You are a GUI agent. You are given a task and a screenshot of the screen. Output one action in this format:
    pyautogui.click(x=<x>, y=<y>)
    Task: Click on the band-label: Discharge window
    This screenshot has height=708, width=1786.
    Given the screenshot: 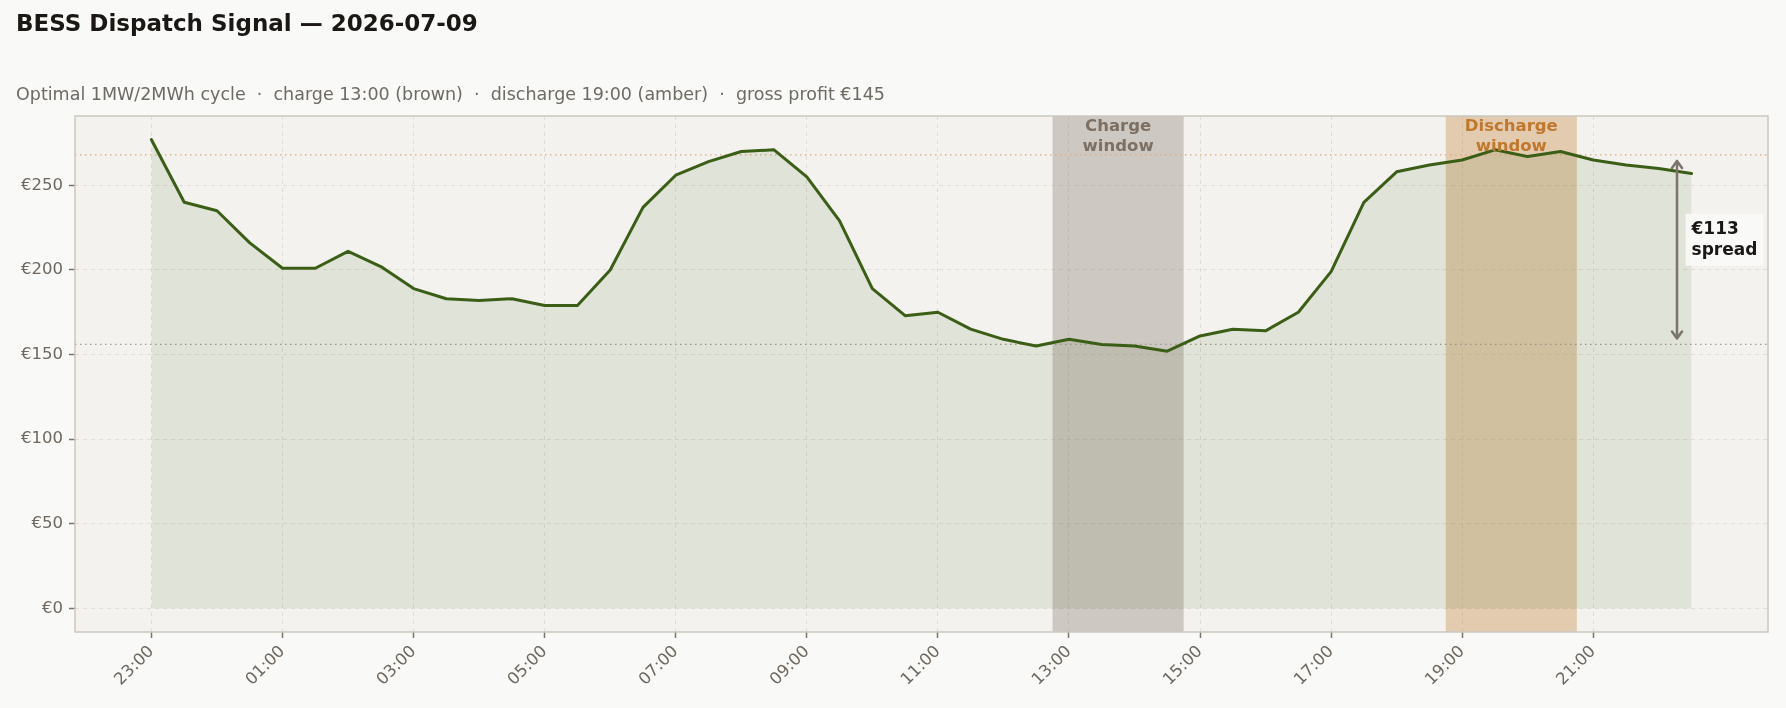 What is the action you would take?
    pyautogui.click(x=1511, y=135)
    